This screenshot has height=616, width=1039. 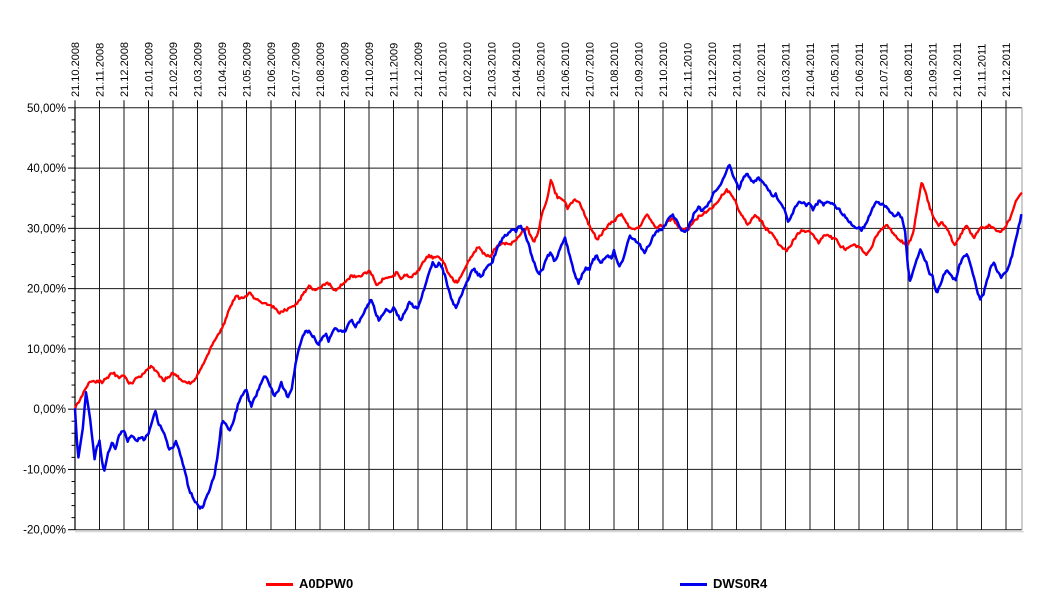 What do you see at coordinates (958, 70) in the screenshot?
I see `x-tick-label: 21.10.2011` at bounding box center [958, 70].